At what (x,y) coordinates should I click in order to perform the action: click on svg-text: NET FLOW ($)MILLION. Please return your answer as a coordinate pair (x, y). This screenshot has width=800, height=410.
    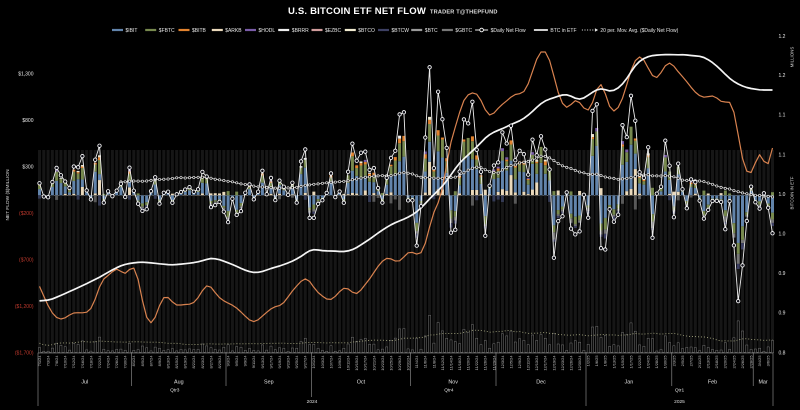
    Looking at the image, I should click on (8, 195).